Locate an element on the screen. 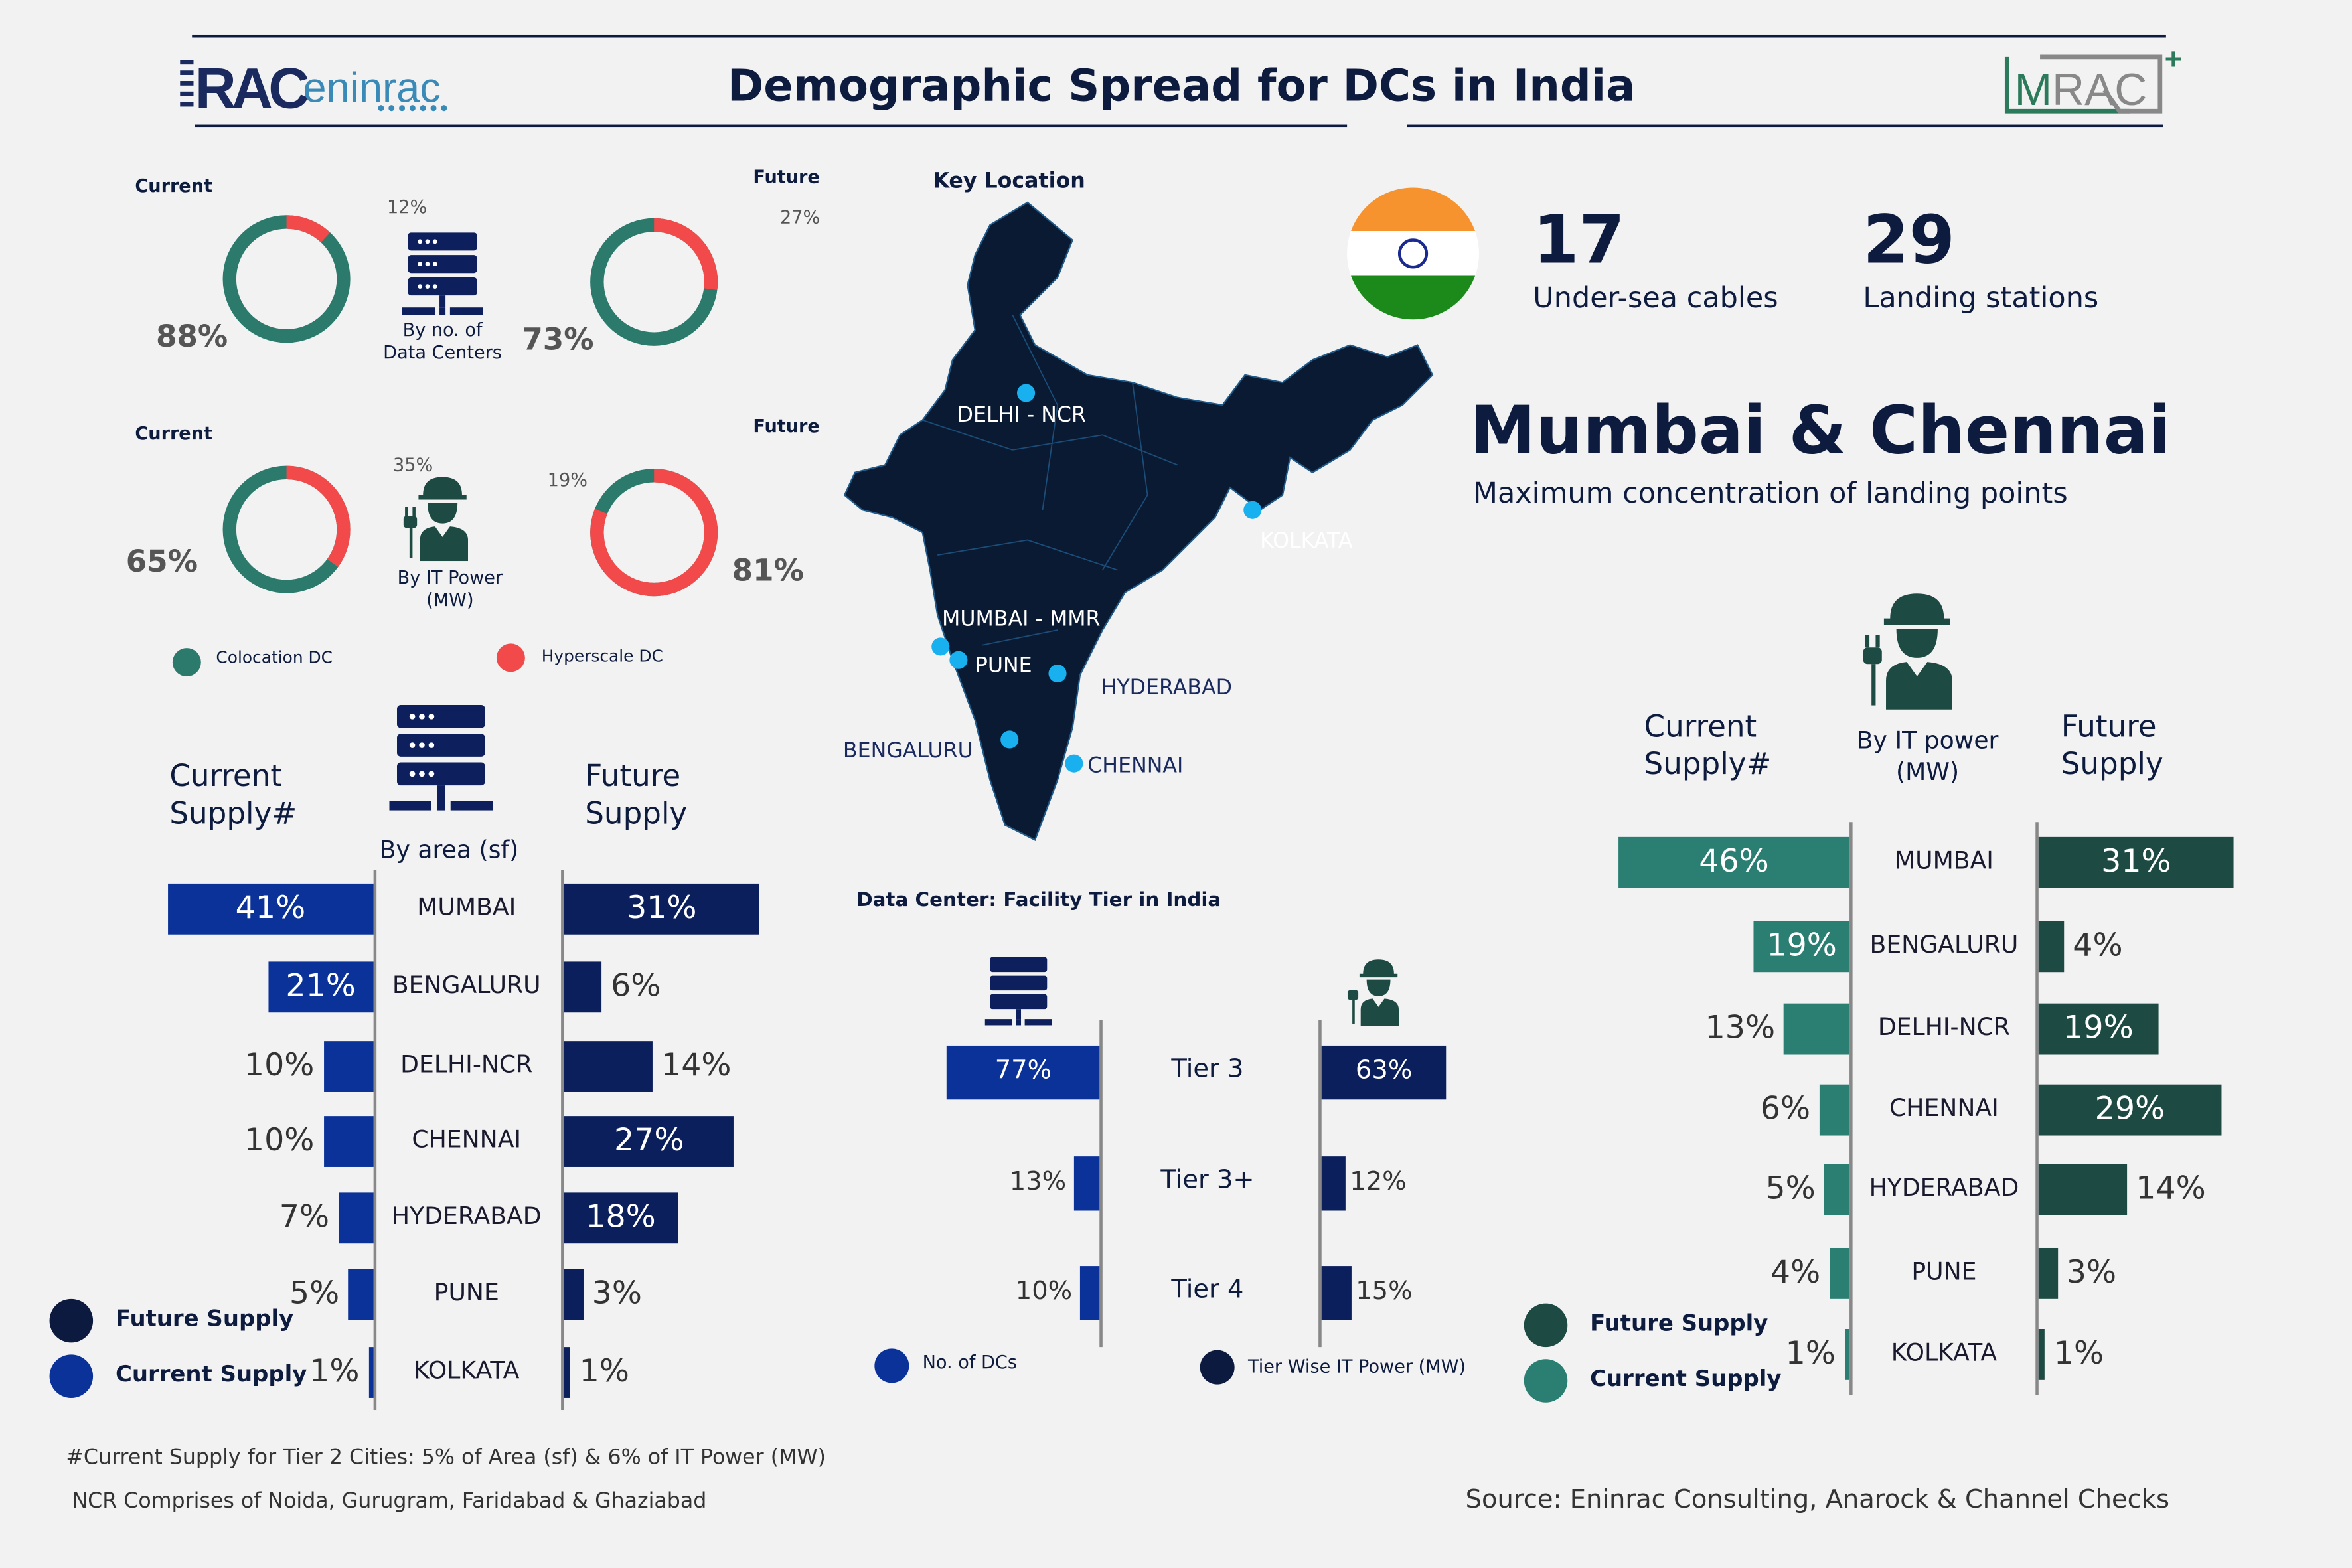 The height and width of the screenshot is (1568, 2352). donut-future-dc is located at coordinates (654, 282).